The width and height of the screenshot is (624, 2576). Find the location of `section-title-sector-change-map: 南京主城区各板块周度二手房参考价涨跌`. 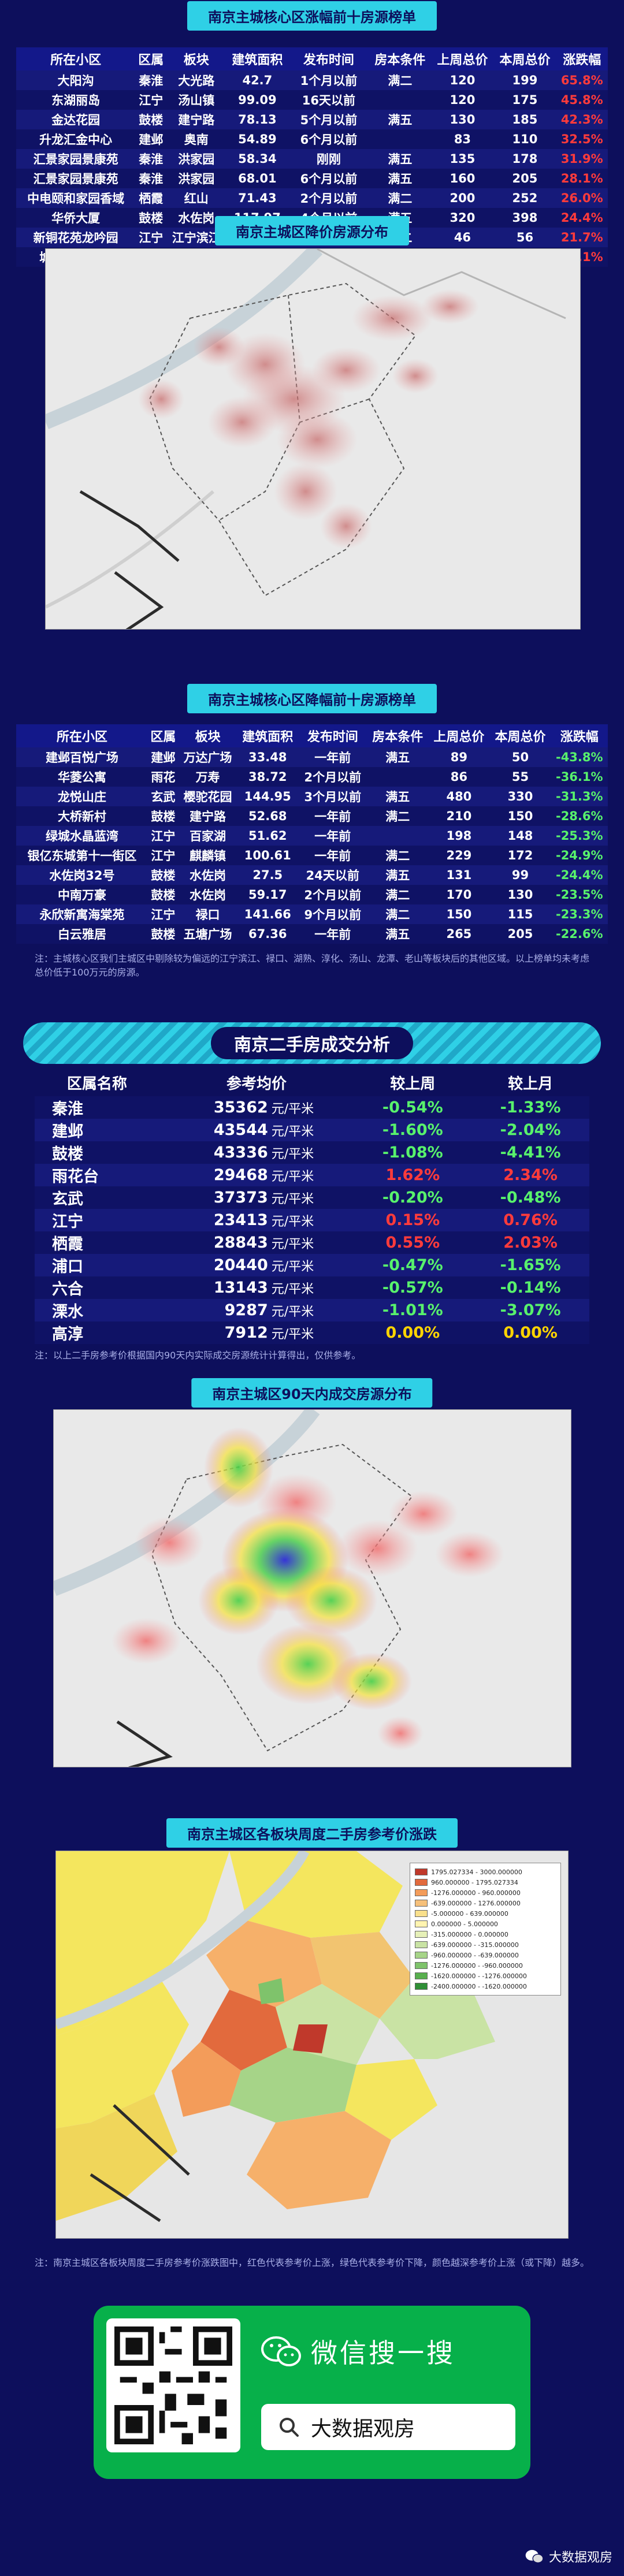

section-title-sector-change-map: 南京主城区各板块周度二手房参考价涨跌 is located at coordinates (312, 1833).